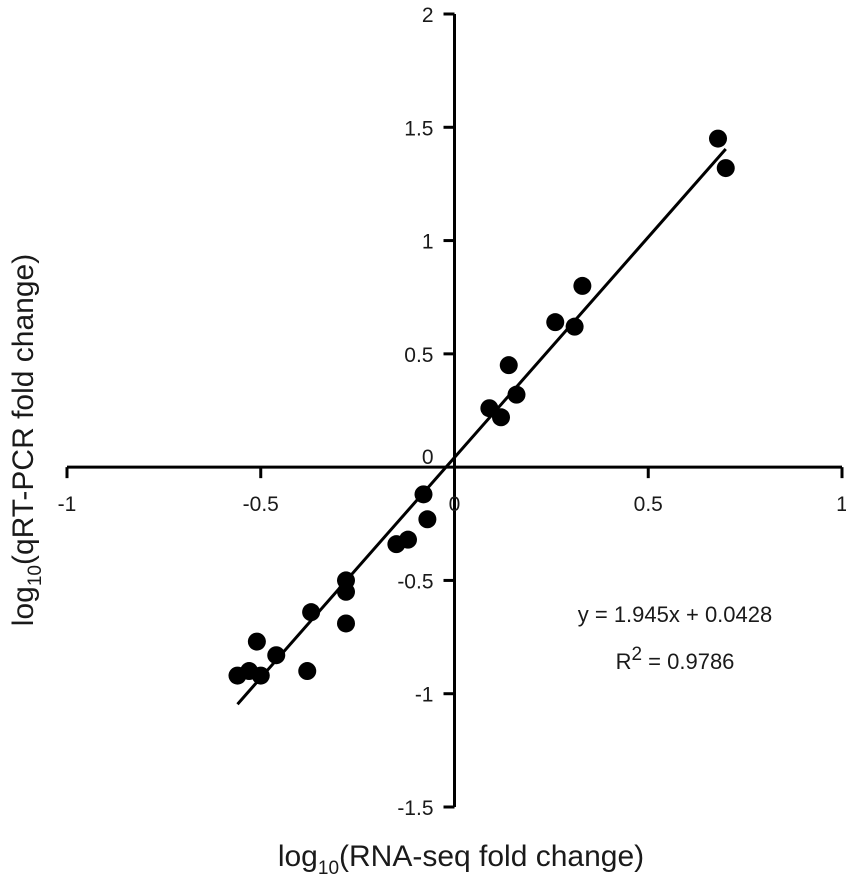  I want to click on x-axis-title: log10(RNA-seq fold change), so click(461, 859).